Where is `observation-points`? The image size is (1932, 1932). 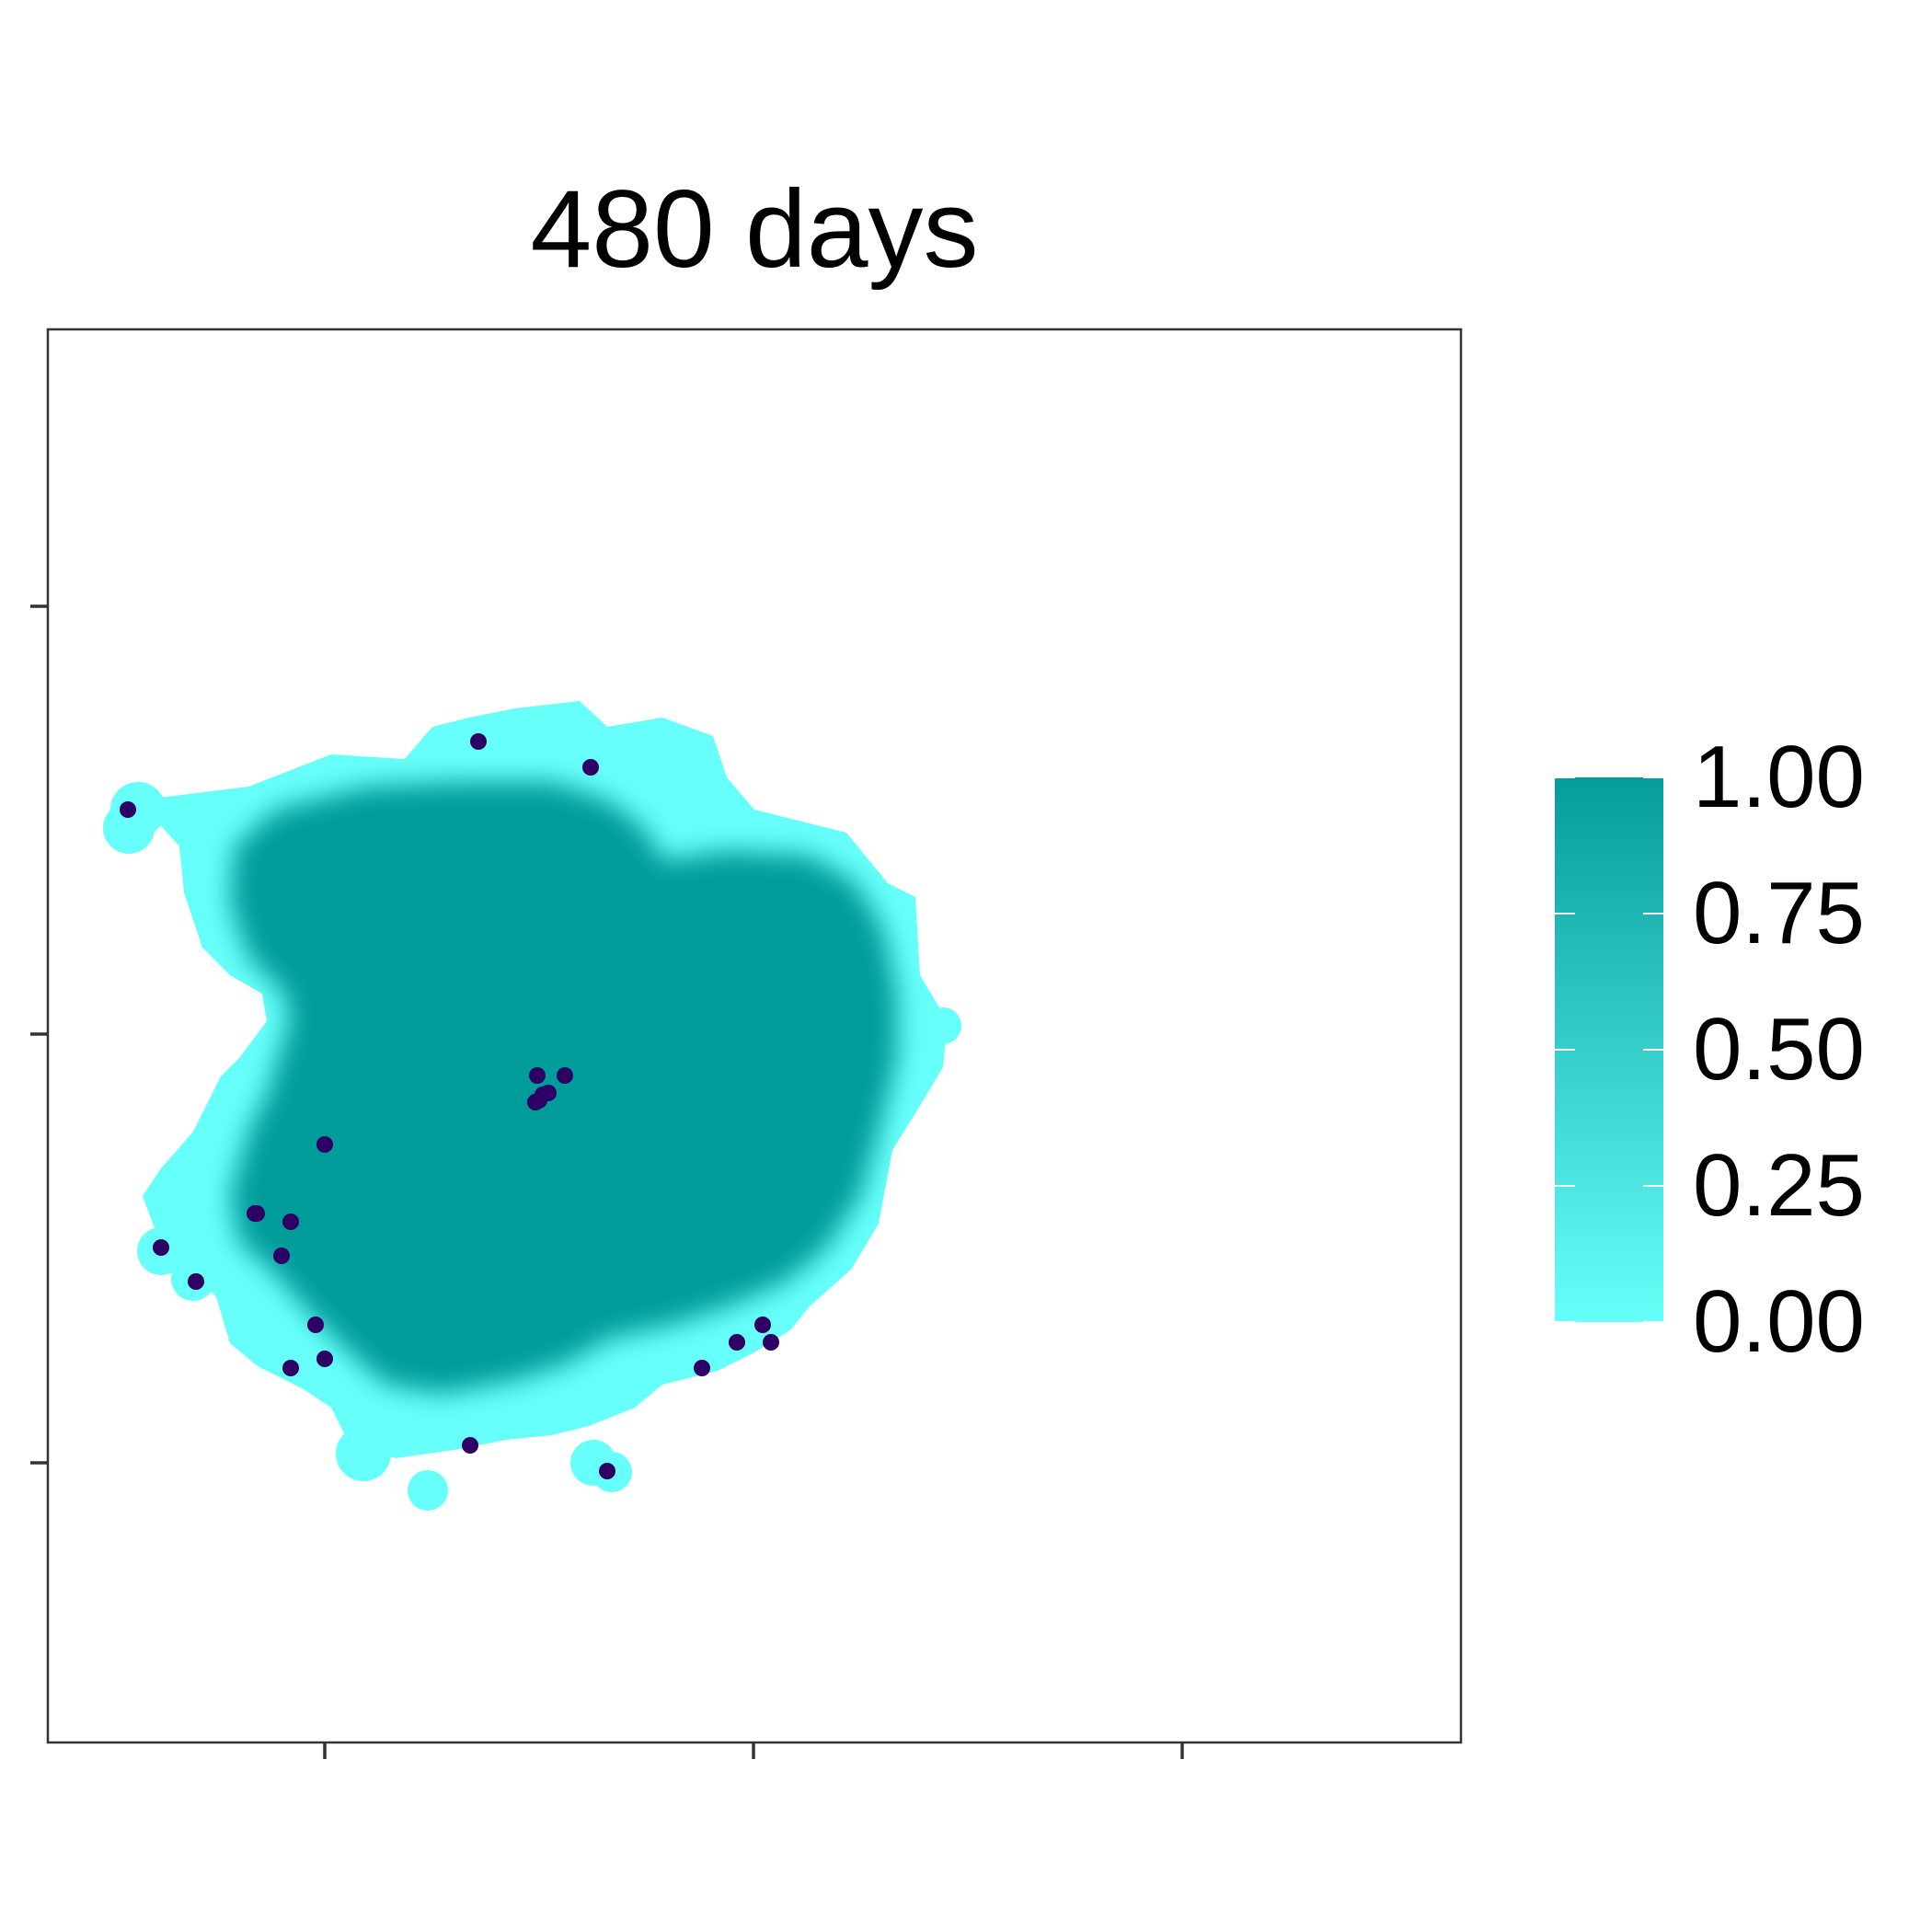
observation-points is located at coordinates (449, 1106).